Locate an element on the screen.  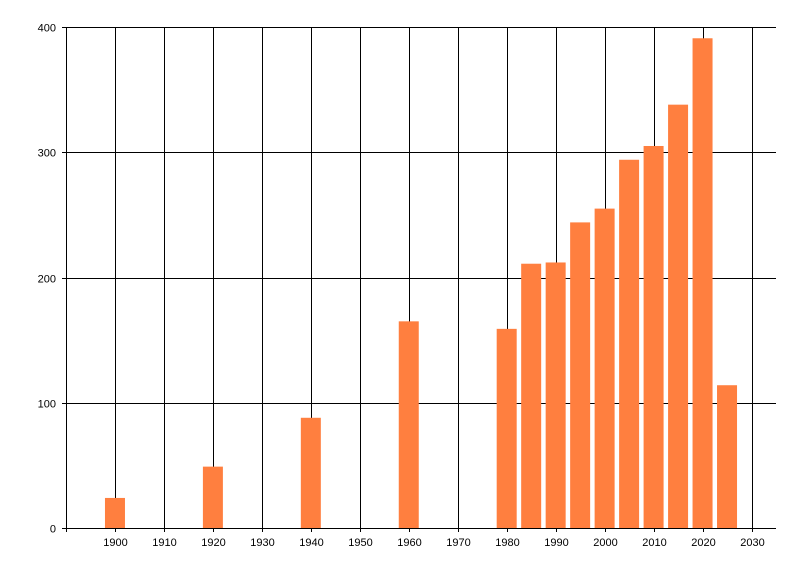
x-tick-label: 2000 is located at coordinates (605, 543).